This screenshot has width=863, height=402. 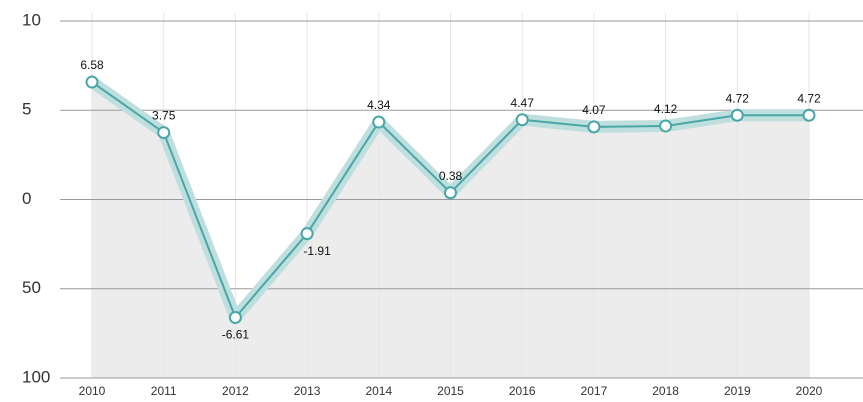 What do you see at coordinates (378, 391) in the screenshot?
I see `x-tick-label: 2014` at bounding box center [378, 391].